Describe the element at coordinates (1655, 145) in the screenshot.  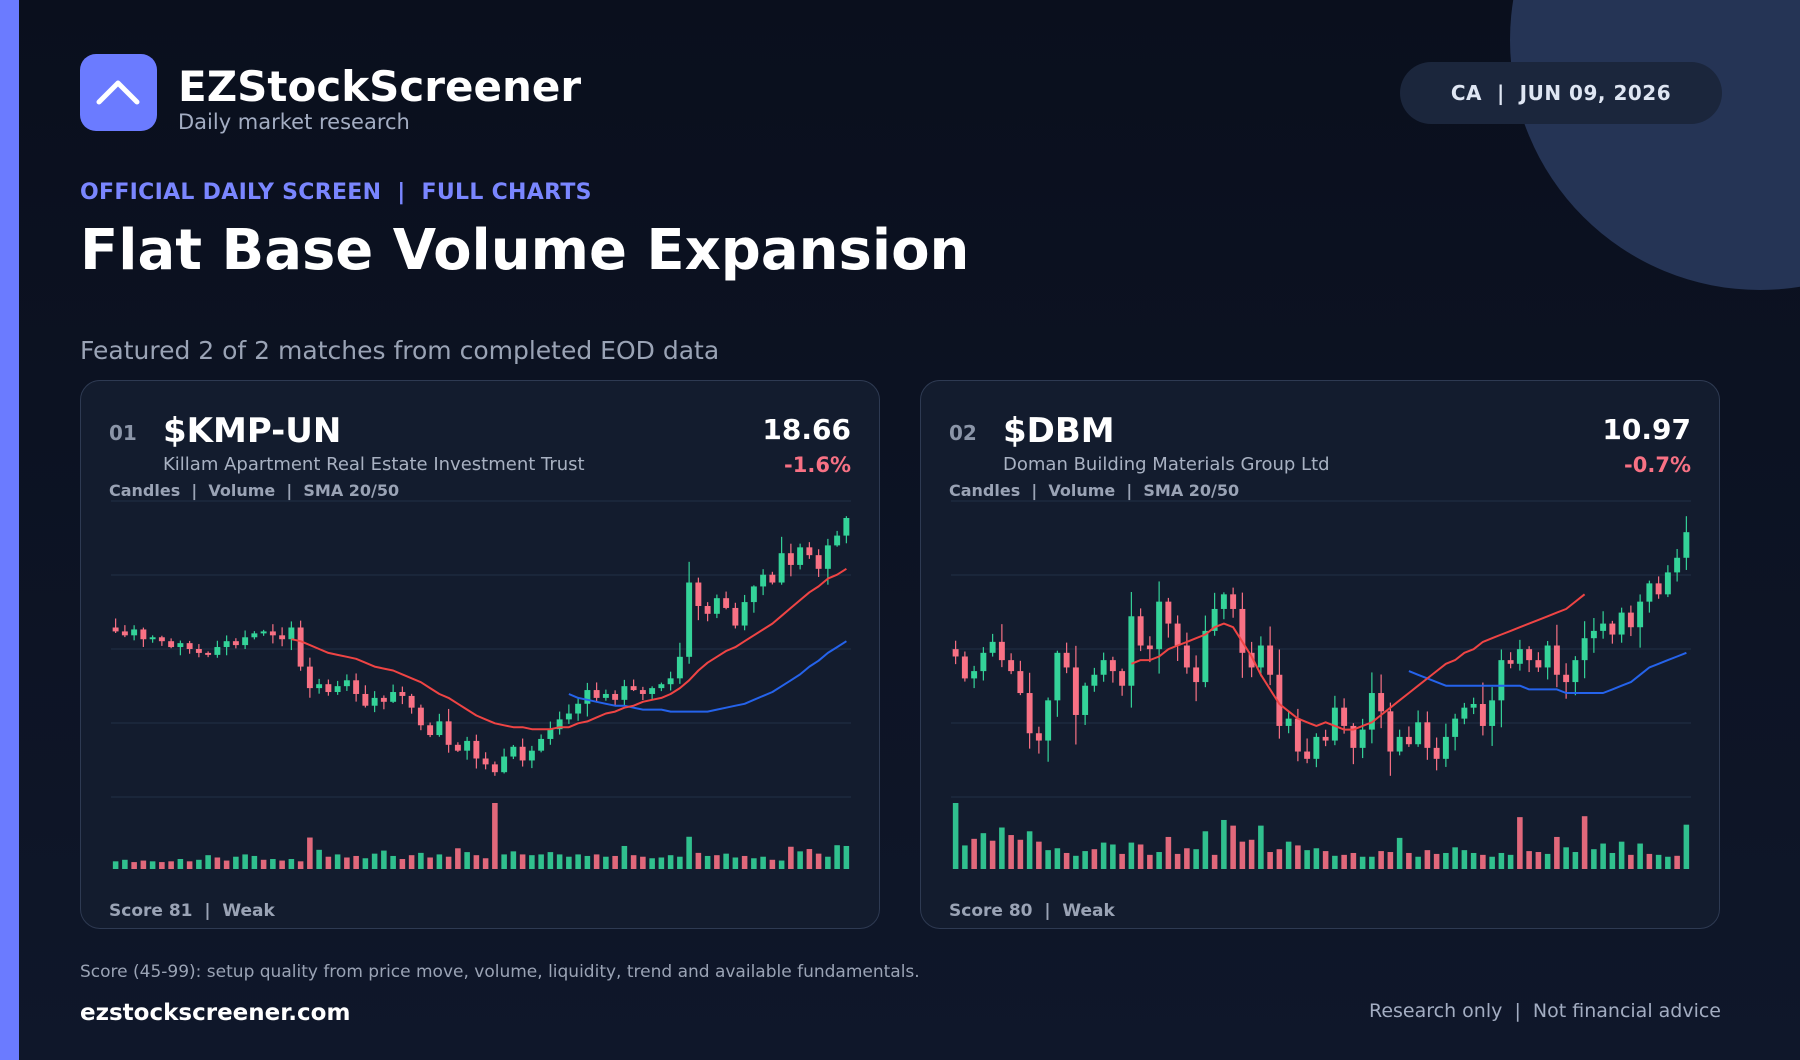
I see `corner-decoration` at that location.